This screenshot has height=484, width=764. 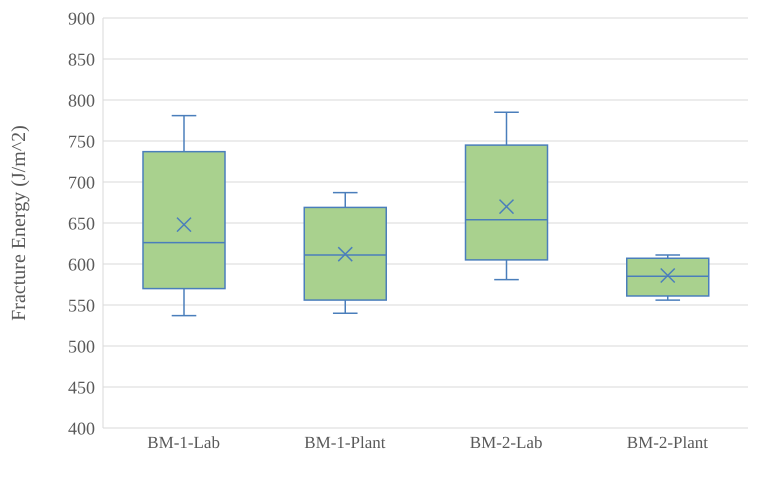 What do you see at coordinates (81, 387) in the screenshot?
I see `y-tick-label: 450` at bounding box center [81, 387].